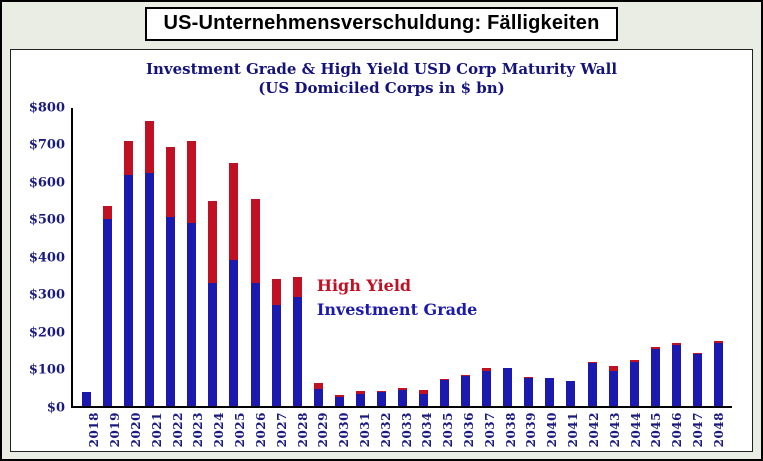  What do you see at coordinates (549, 257) in the screenshot?
I see `bar-slot-2040` at bounding box center [549, 257].